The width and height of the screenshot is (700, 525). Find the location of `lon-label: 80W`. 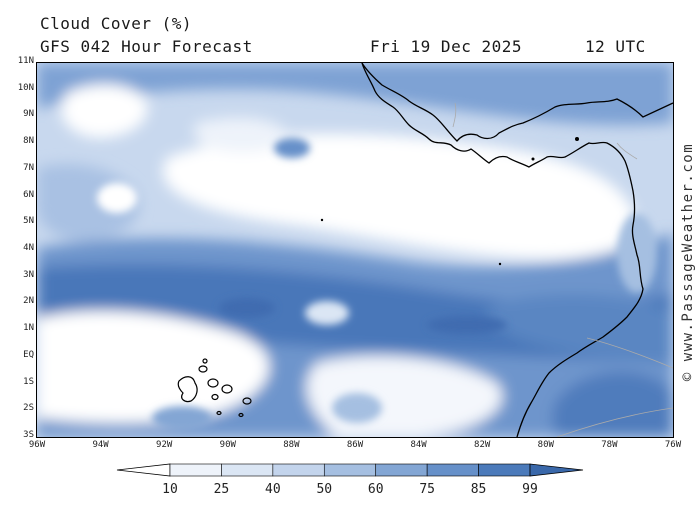

lon-label: 80W is located at coordinates (545, 445).